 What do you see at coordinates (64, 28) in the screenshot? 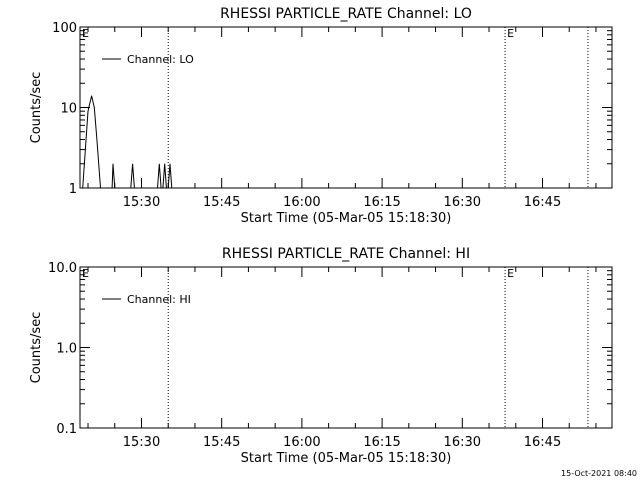
I see `y-tick-label: 100` at bounding box center [64, 28].